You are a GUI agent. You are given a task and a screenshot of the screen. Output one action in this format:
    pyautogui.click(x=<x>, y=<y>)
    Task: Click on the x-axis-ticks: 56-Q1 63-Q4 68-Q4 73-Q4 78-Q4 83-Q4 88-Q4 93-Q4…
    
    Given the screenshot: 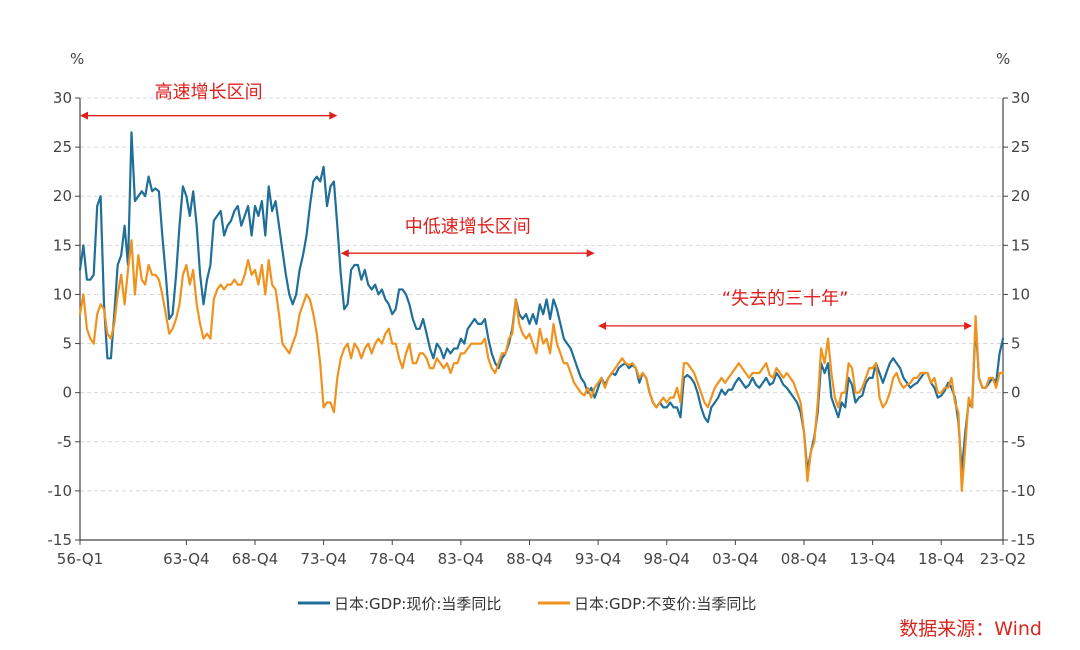 What is the action you would take?
    pyautogui.click(x=541, y=554)
    